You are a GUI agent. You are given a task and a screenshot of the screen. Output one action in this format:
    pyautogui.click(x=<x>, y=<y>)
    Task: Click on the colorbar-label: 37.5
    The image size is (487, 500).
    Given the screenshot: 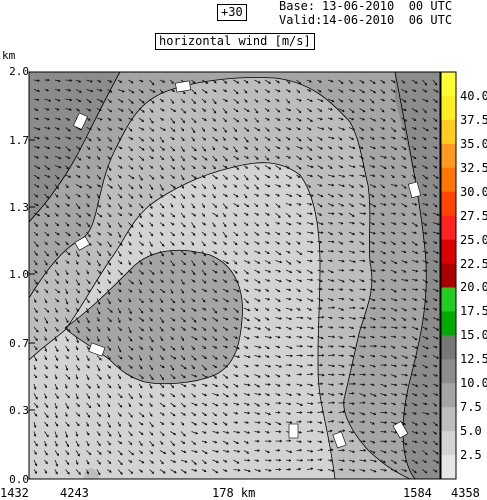 What is the action you would take?
    pyautogui.click(x=473, y=120)
    